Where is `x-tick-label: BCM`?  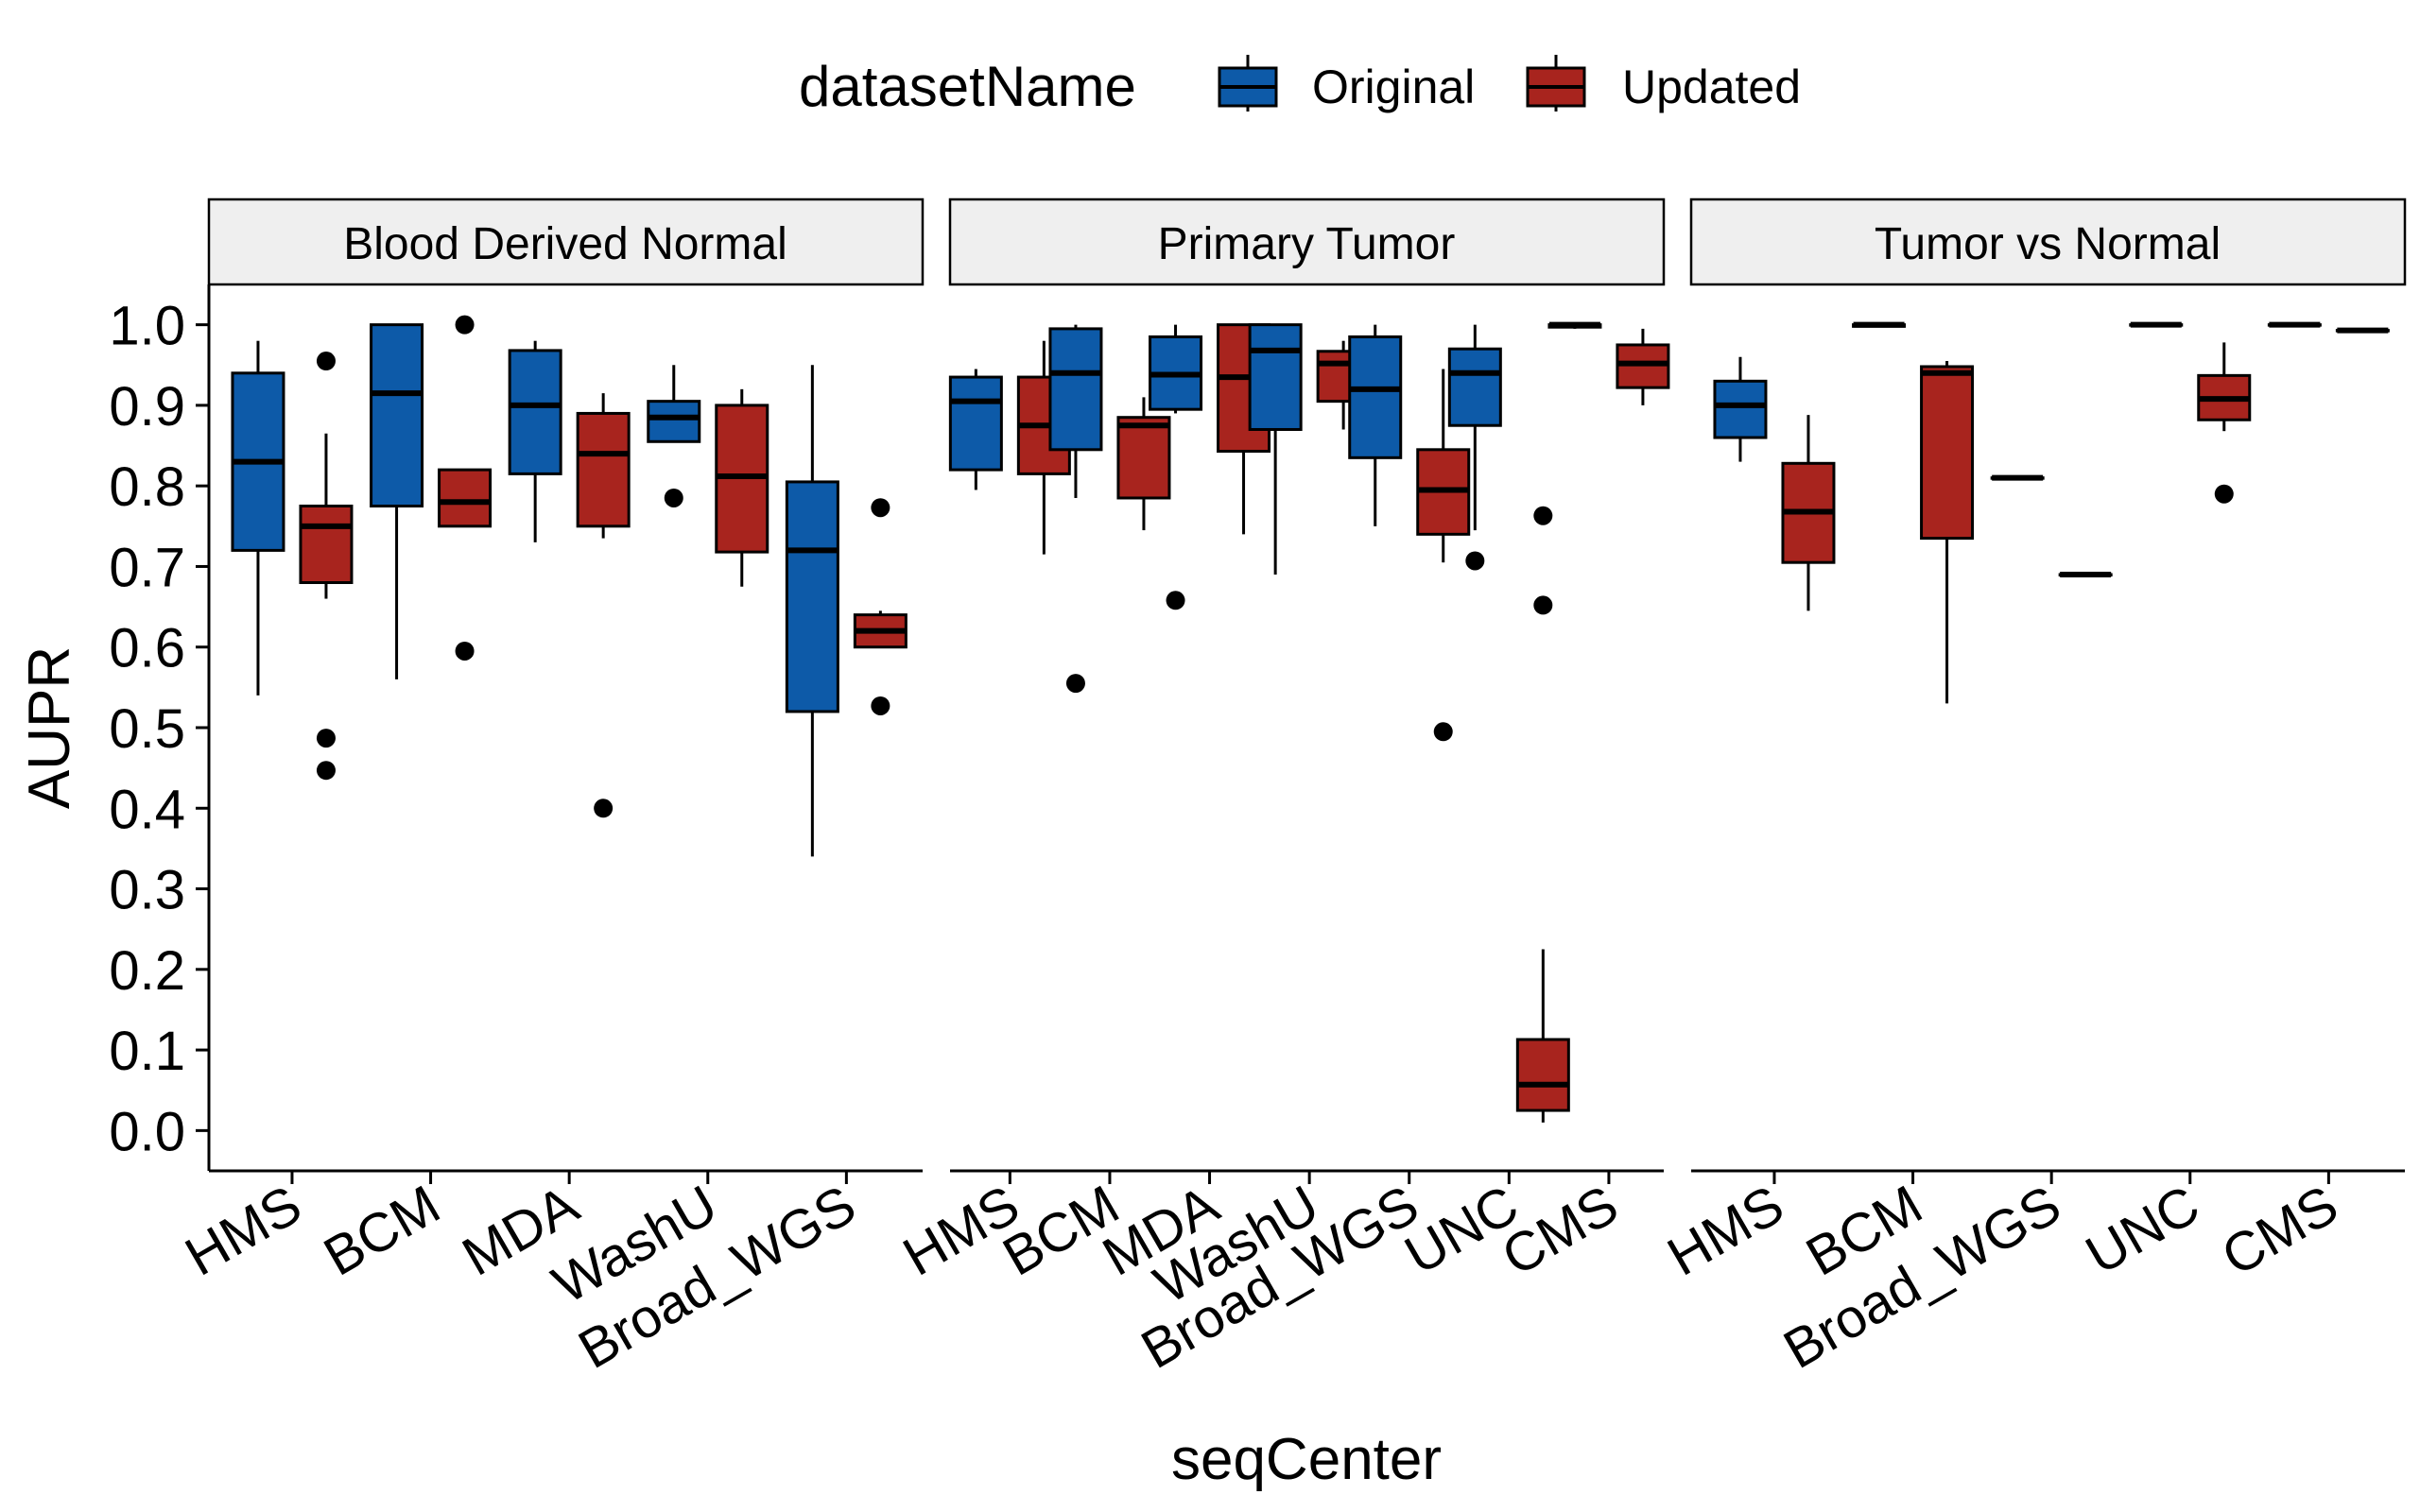 x-tick-label: BCM is located at coordinates (382, 1231).